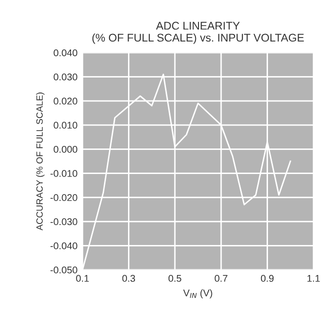  What do you see at coordinates (175, 278) in the screenshot?
I see `x-tick-label: 0.5` at bounding box center [175, 278].